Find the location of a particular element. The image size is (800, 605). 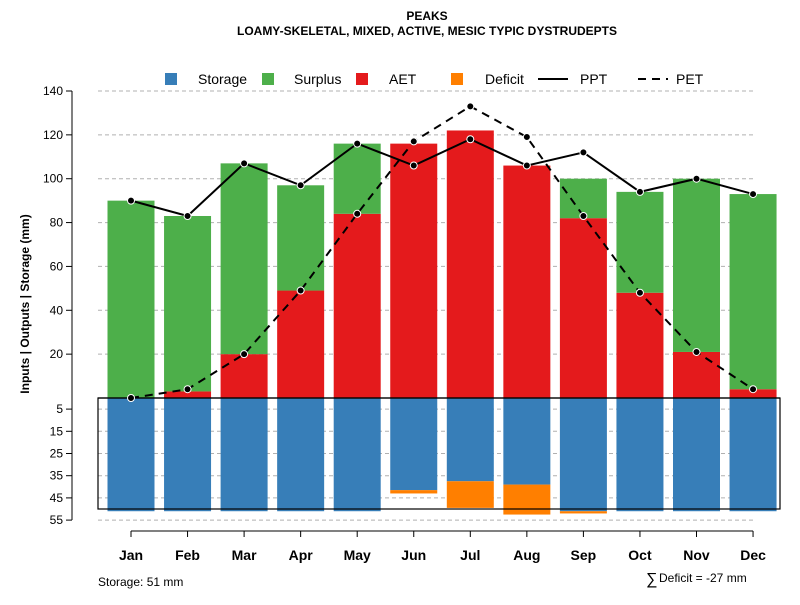

y-tick-label: 140 is located at coordinates (53, 91).